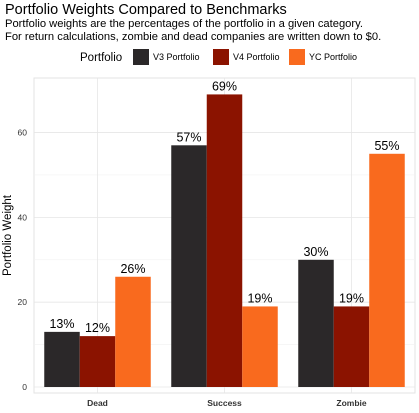  Describe the element at coordinates (176, 57) in the screenshot. I see `legend-label-1: V3 Portfolio` at that location.